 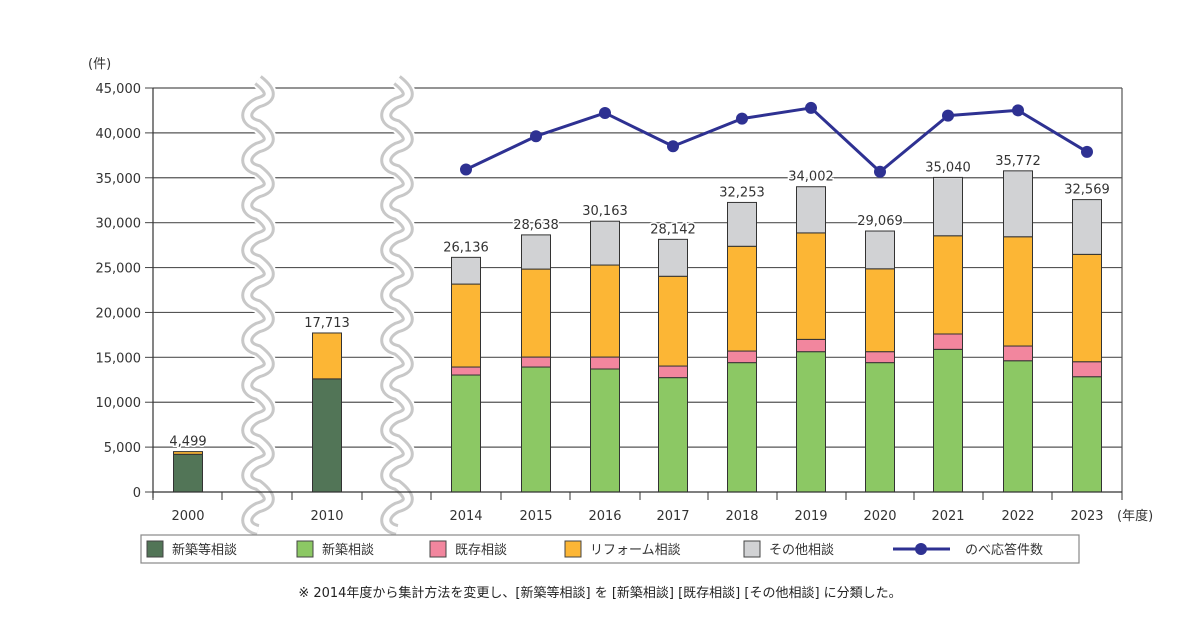 What do you see at coordinates (119, 403) in the screenshot?
I see `y-tick-label: 10,000` at bounding box center [119, 403].